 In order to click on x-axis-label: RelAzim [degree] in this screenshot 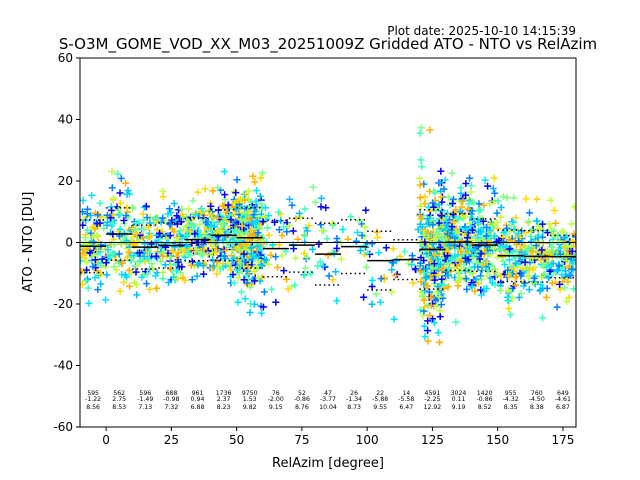, I will do `click(328, 463)`.